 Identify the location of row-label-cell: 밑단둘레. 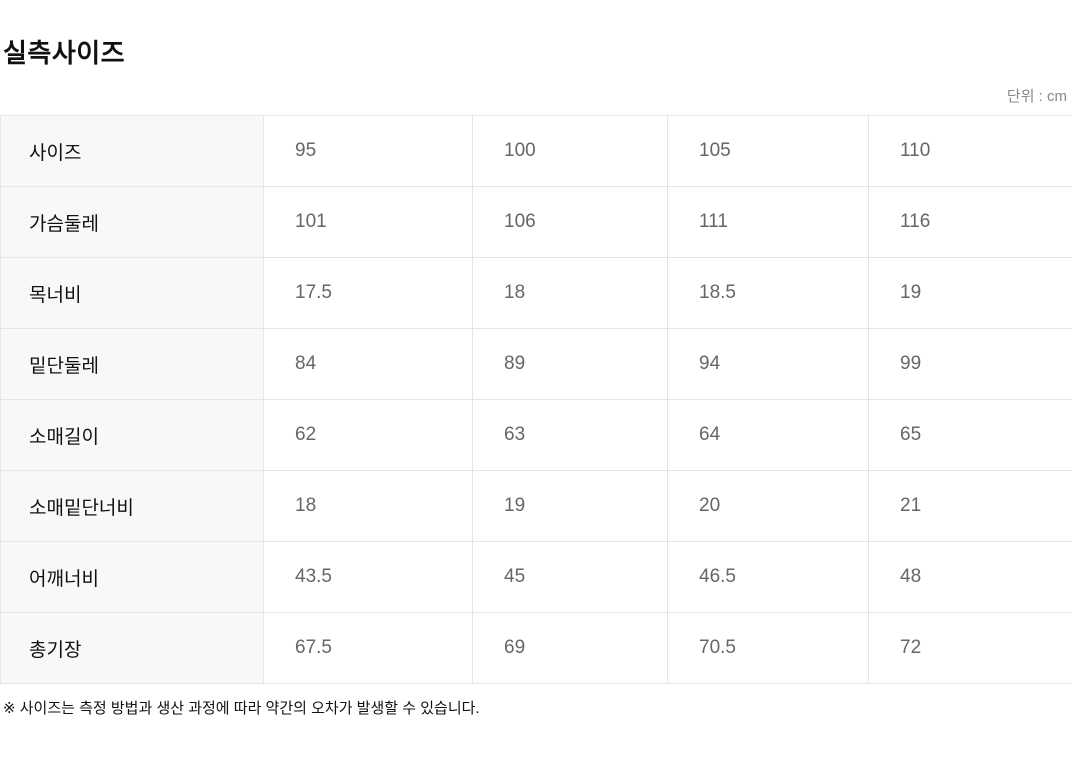
(132, 364).